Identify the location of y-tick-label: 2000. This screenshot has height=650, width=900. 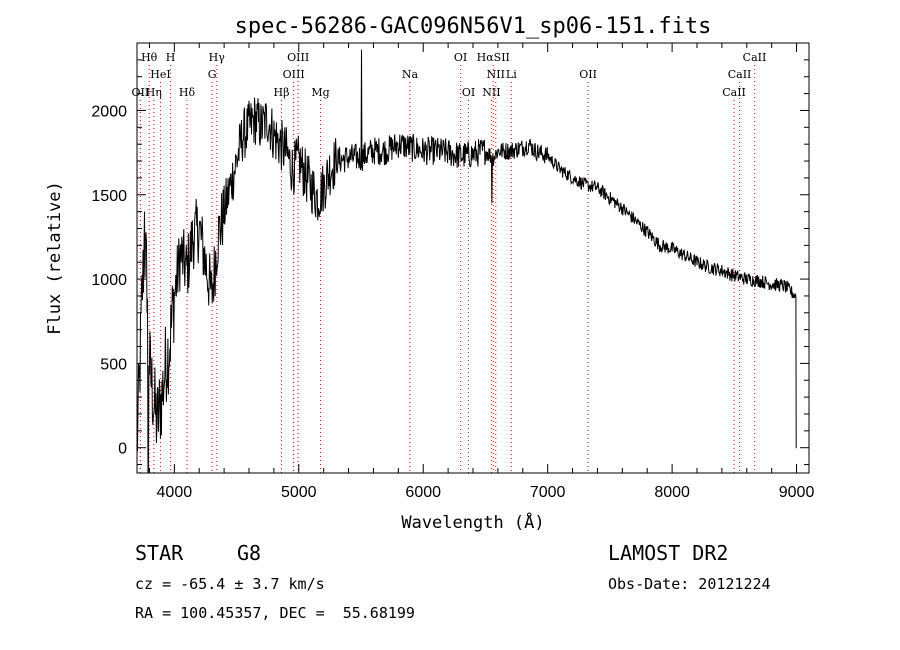
(109, 111).